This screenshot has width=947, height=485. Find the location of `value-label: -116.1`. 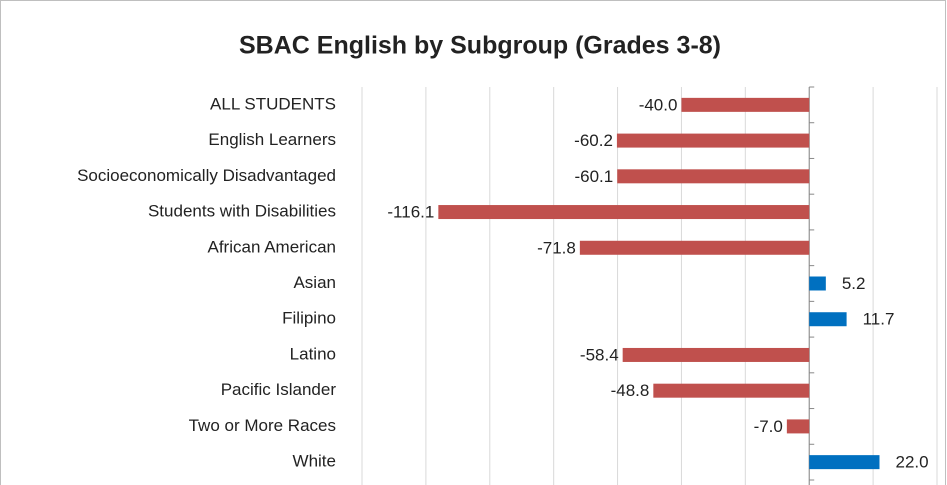

value-label: -116.1 is located at coordinates (410, 212).